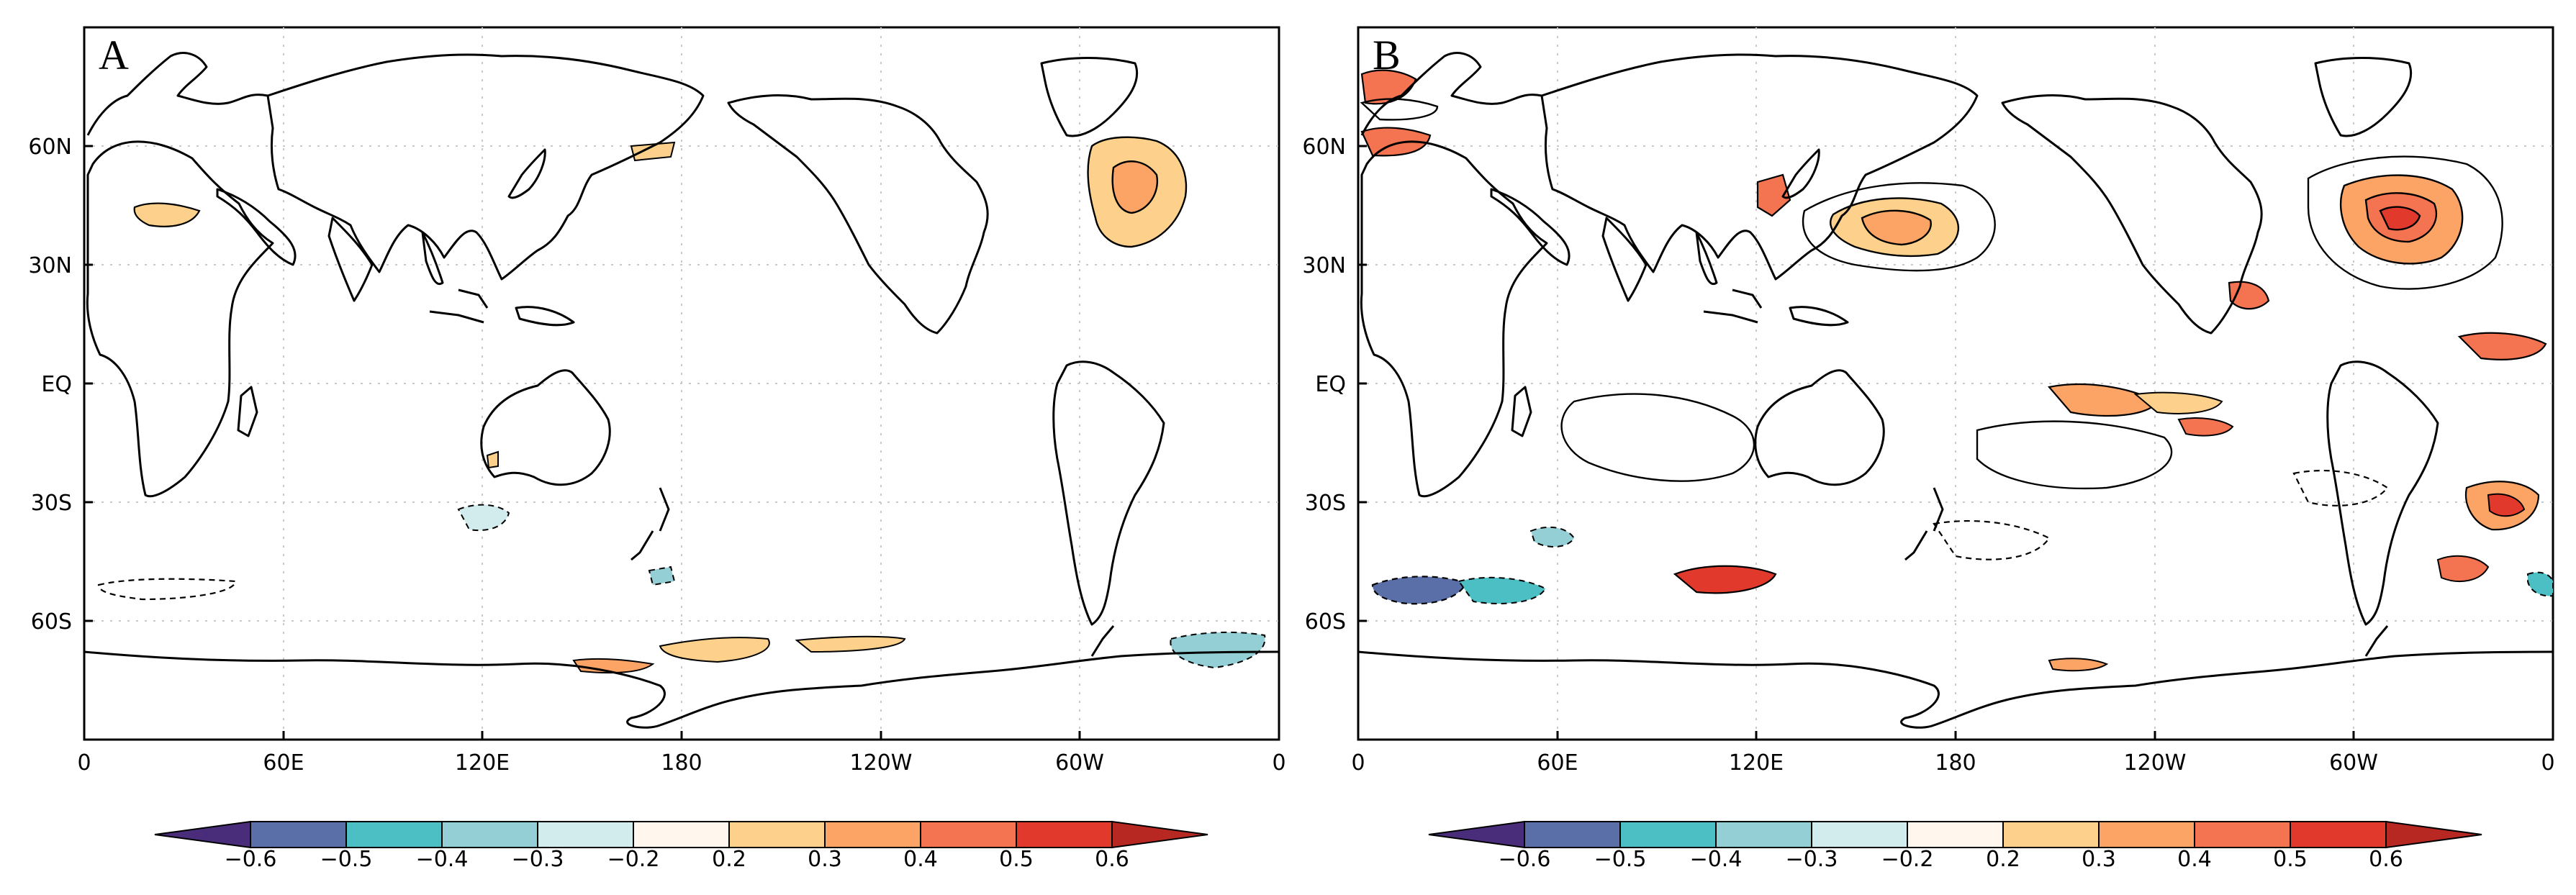 The height and width of the screenshot is (895, 2576). I want to click on panel-a-lat-ticks: 60N 30N EQ 30S 60S, so click(60, 385).